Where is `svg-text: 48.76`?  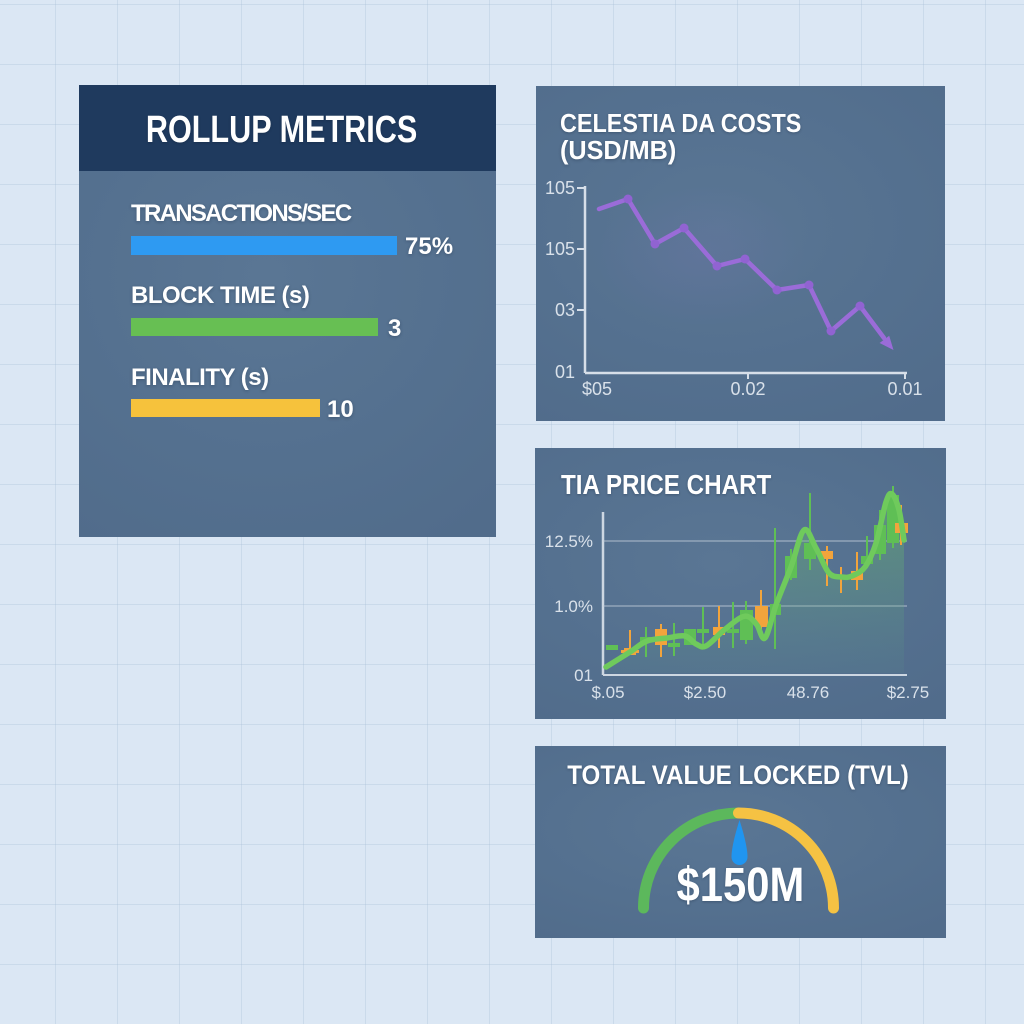 svg-text: 48.76 is located at coordinates (808, 692).